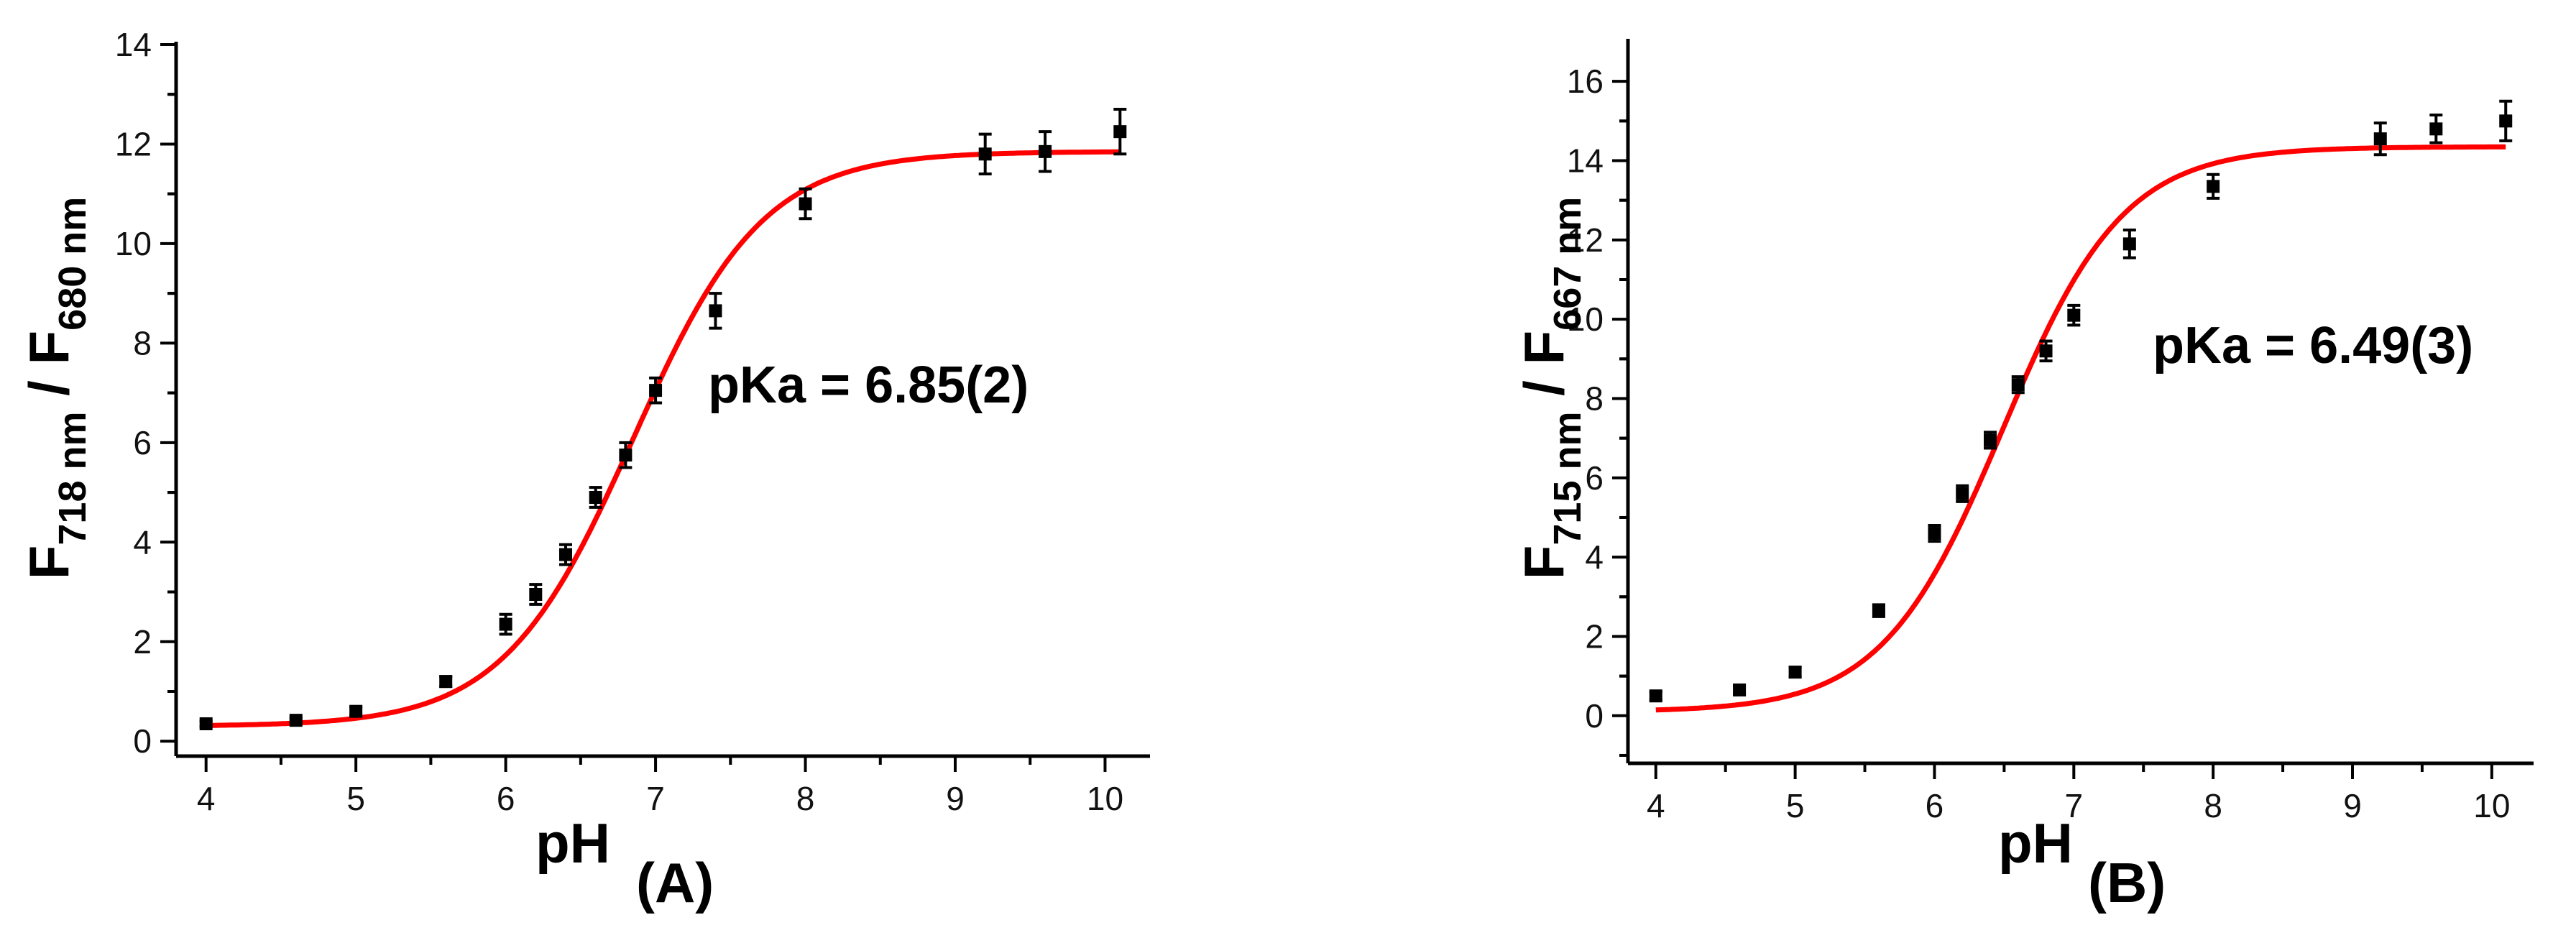 Image resolution: width=2576 pixels, height=943 pixels. I want to click on y-tick-label: 16, so click(1585, 81).